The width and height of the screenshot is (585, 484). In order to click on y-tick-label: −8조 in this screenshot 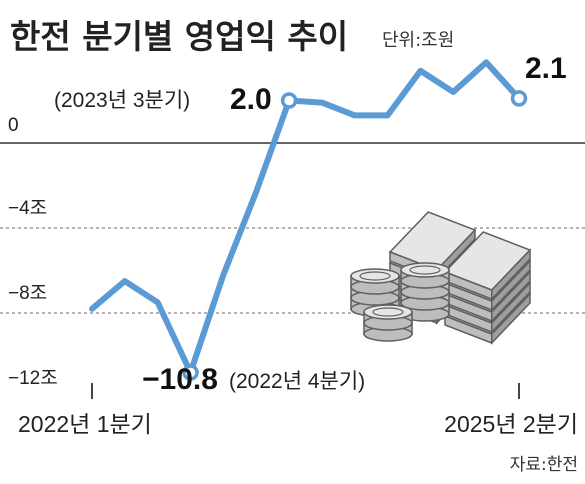, I will do `click(27, 293)`.